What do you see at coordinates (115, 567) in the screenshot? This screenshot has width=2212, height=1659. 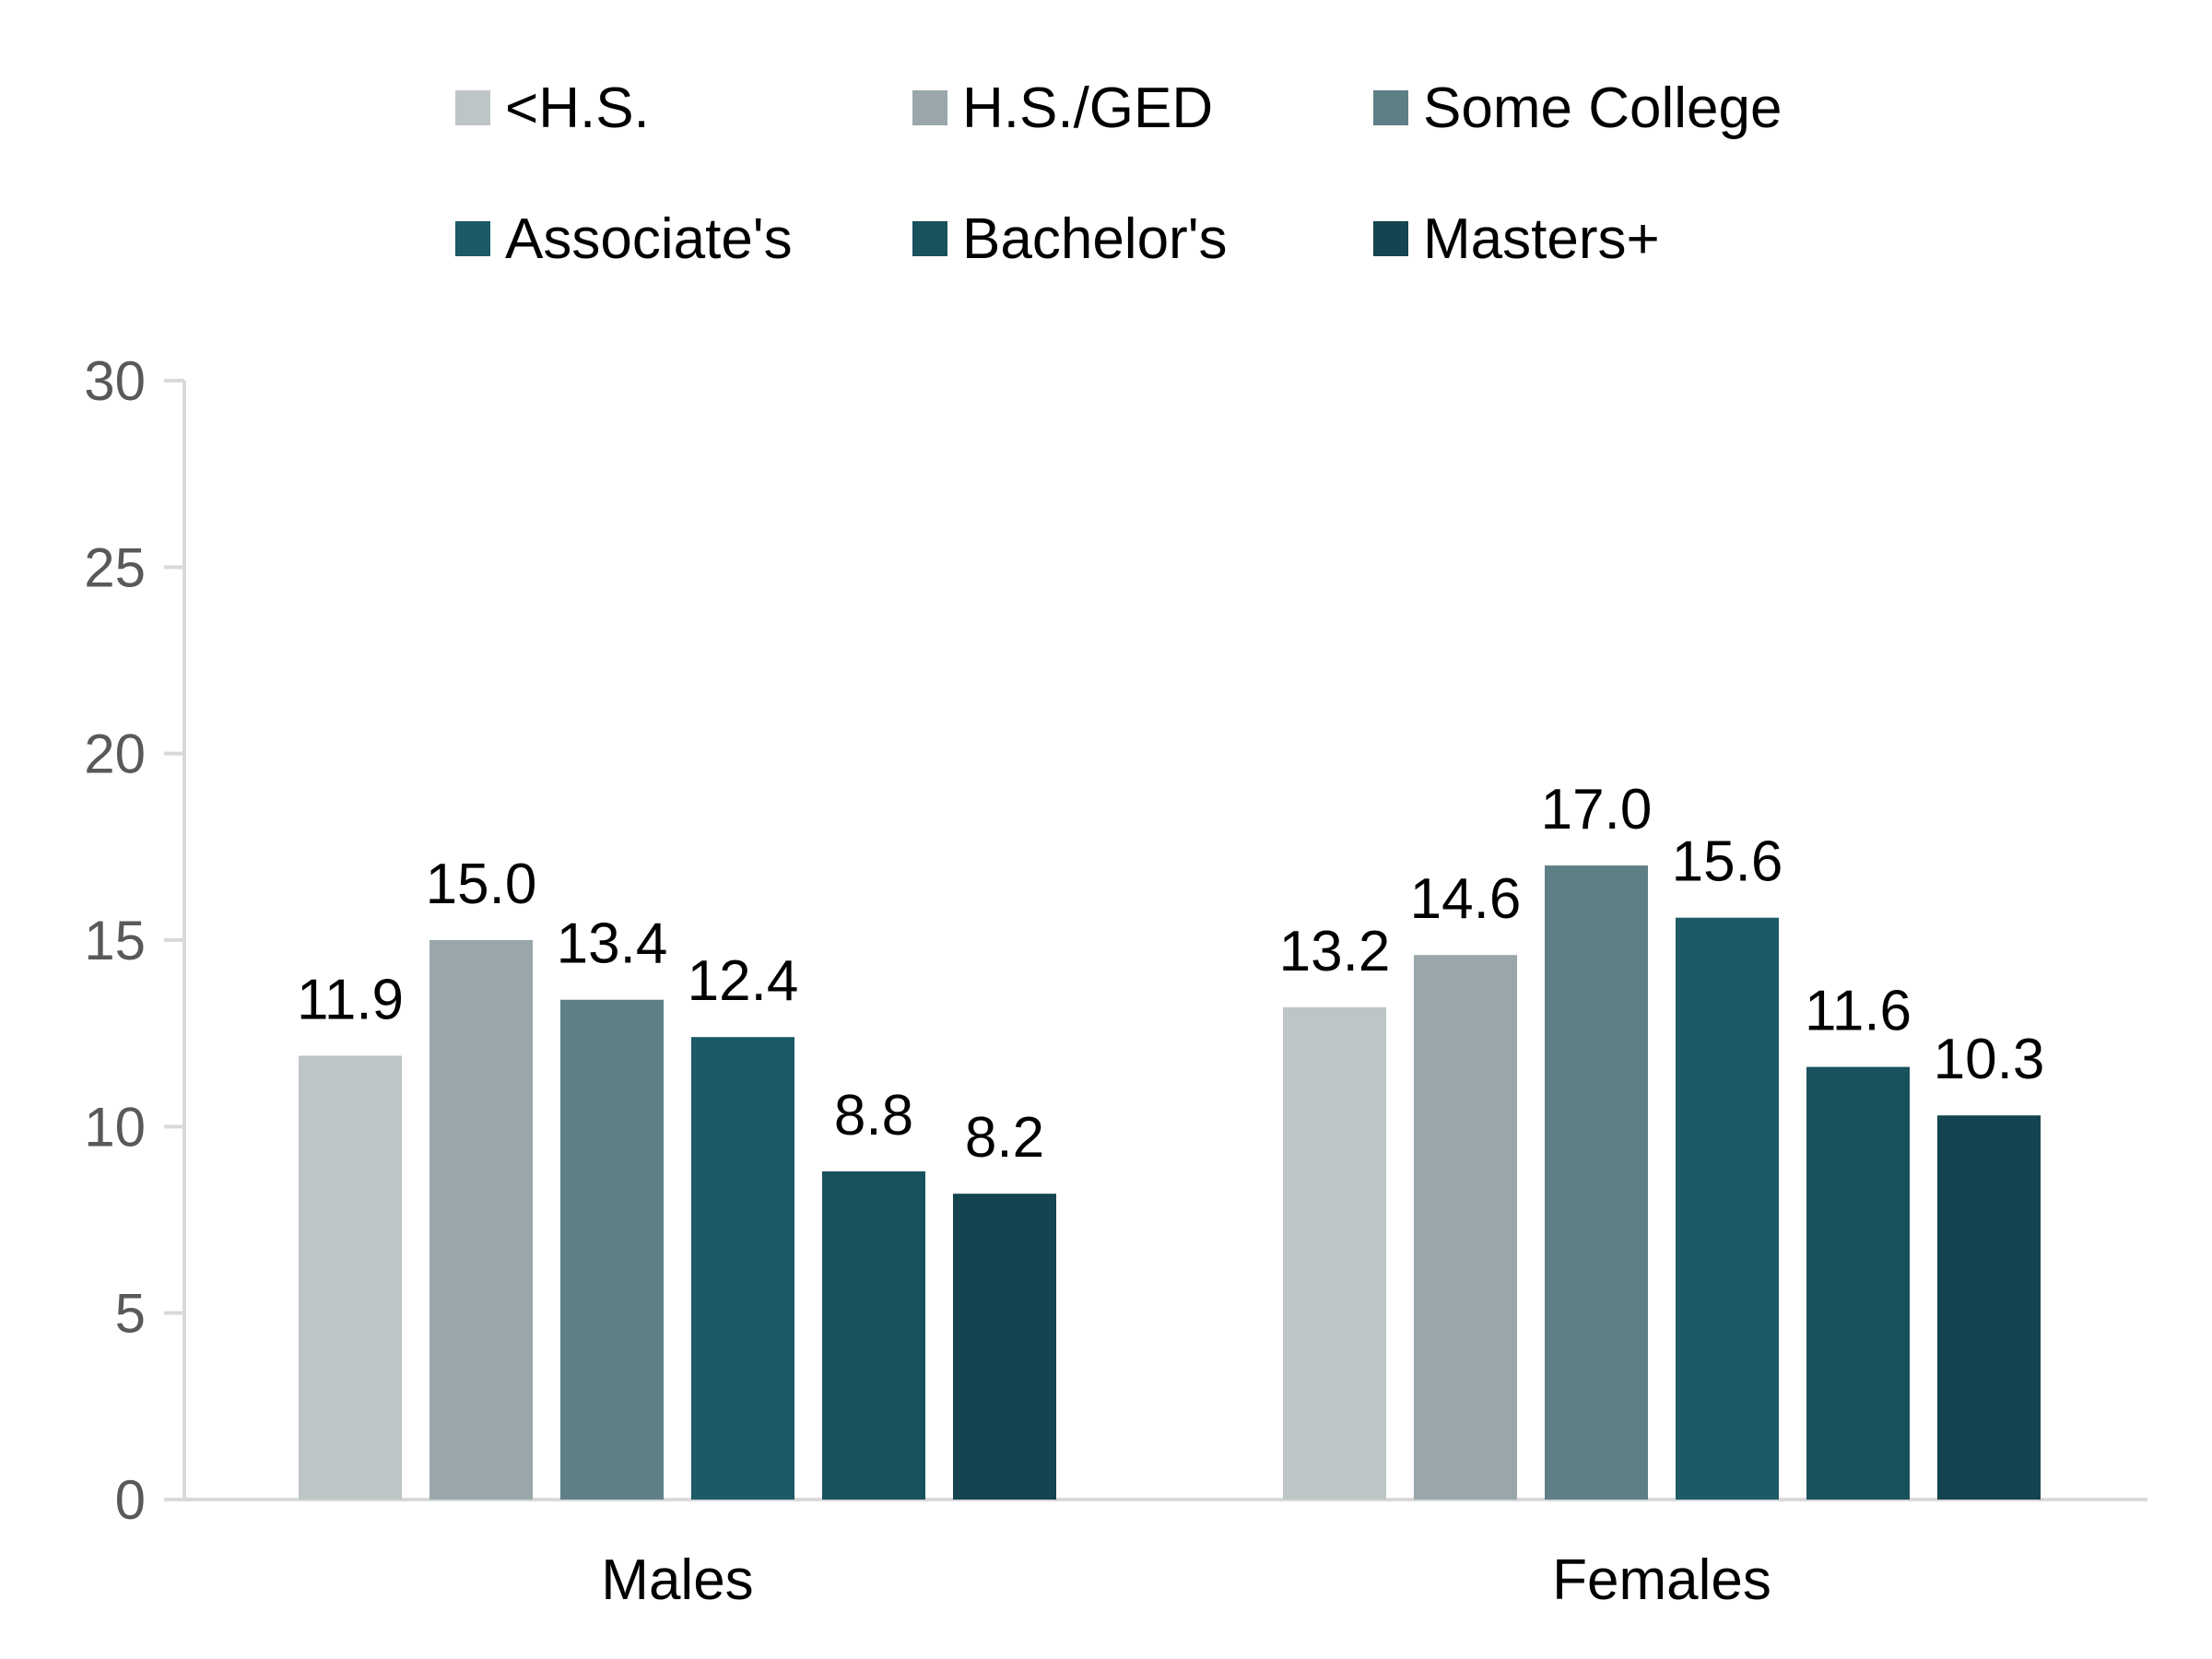 I see `y-tick-label: 25` at bounding box center [115, 567].